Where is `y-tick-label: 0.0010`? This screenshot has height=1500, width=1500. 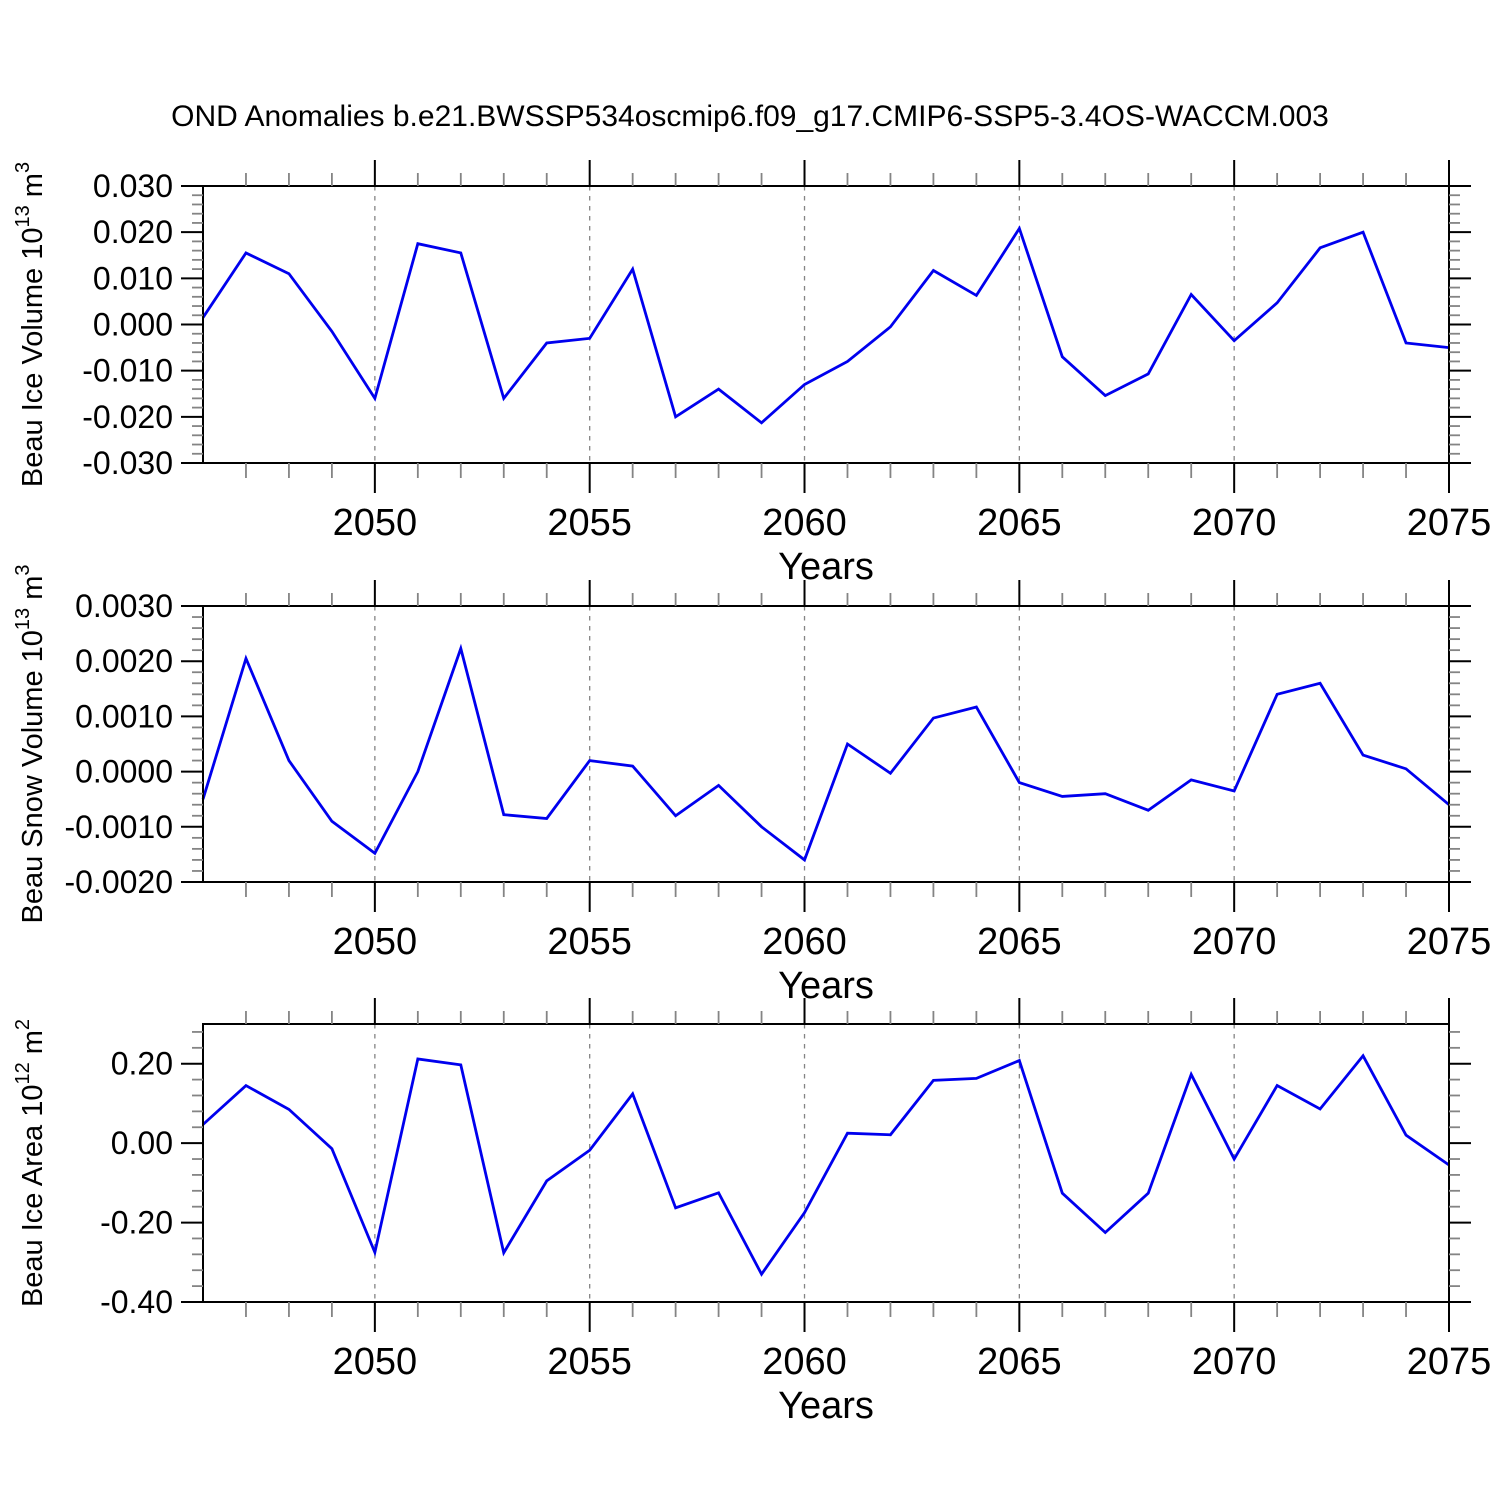 y-tick-label: 0.0010 is located at coordinates (124, 716).